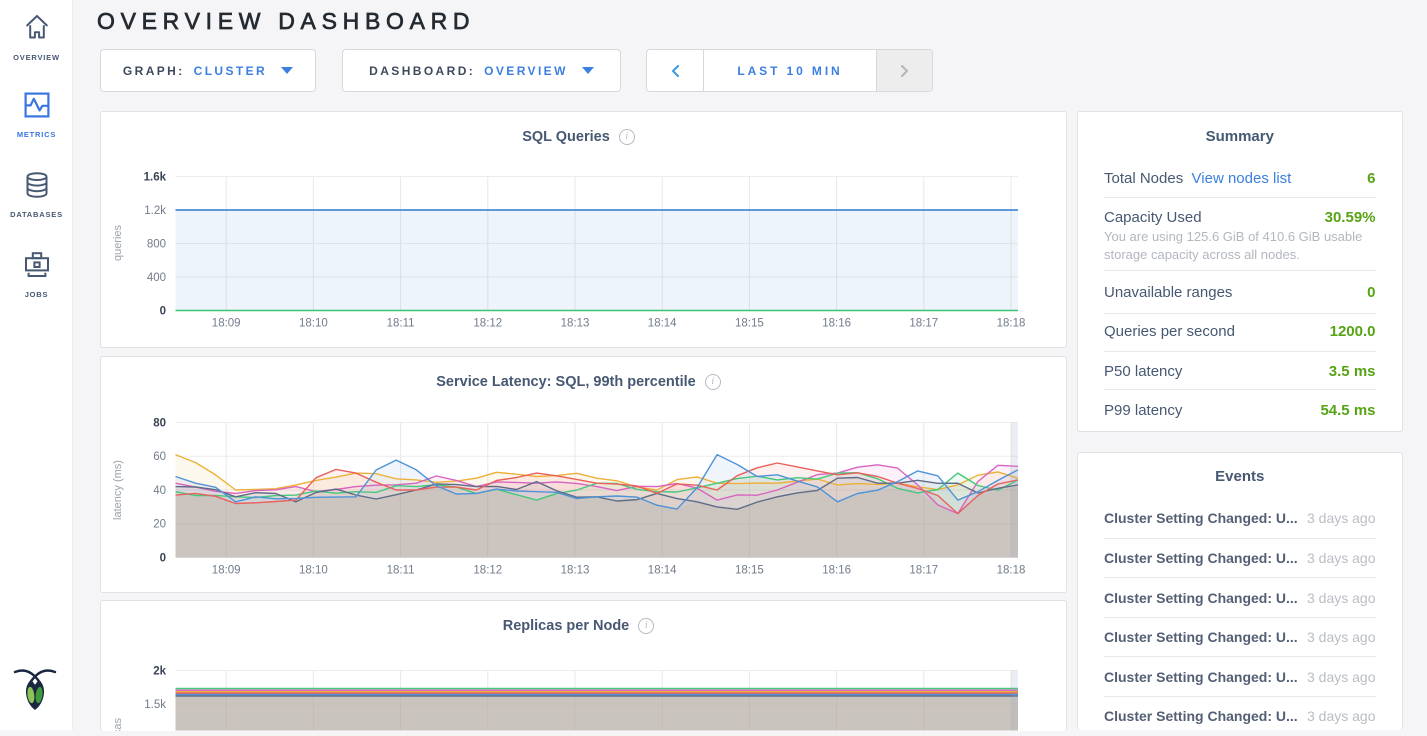 The height and width of the screenshot is (736, 1427). What do you see at coordinates (156, 244) in the screenshot?
I see `svg-text: 800` at bounding box center [156, 244].